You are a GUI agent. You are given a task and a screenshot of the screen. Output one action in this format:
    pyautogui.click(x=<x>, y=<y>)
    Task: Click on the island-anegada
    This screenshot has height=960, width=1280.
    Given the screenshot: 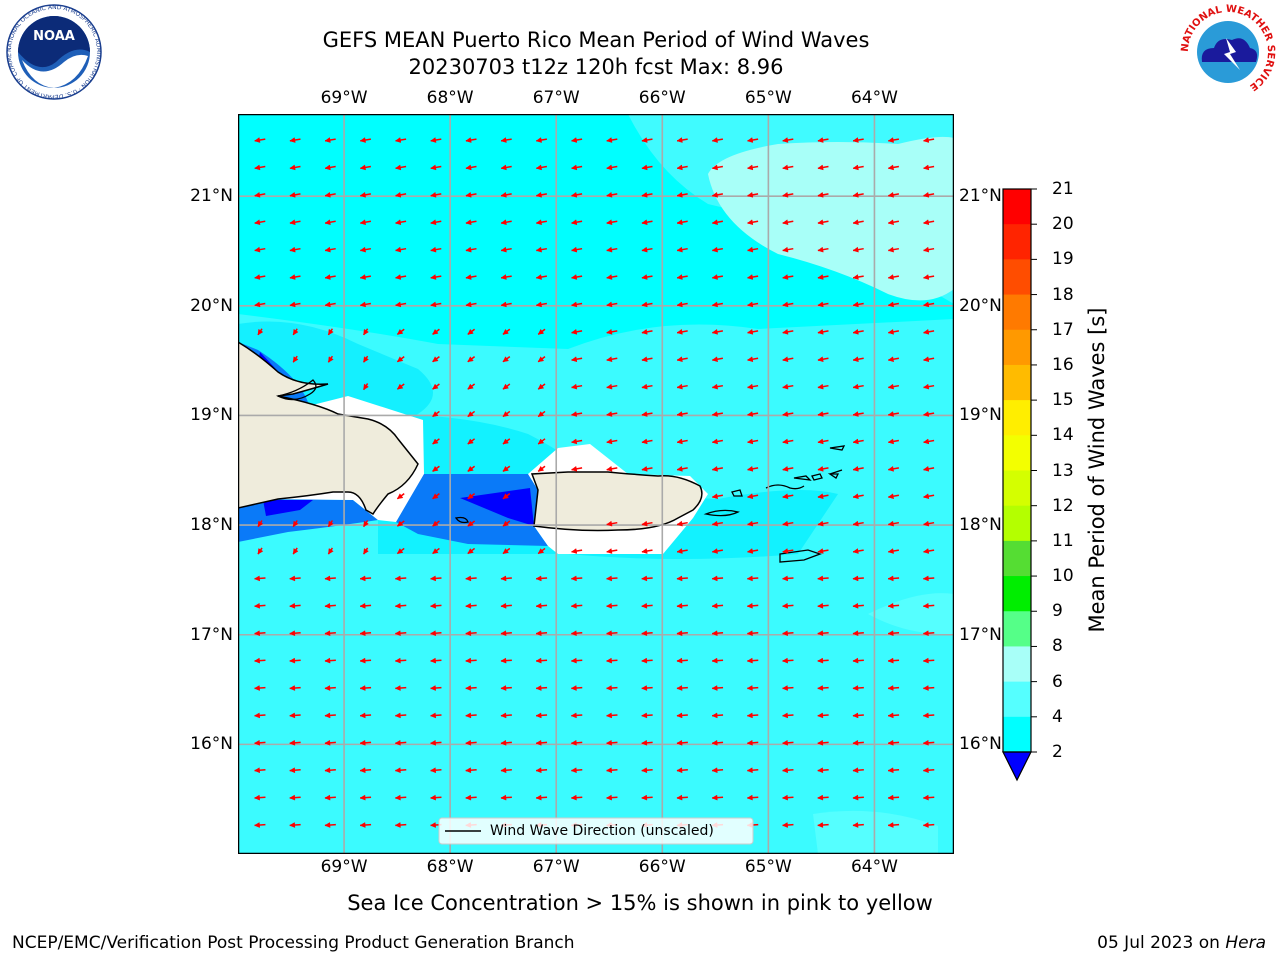 What is the action you would take?
    pyautogui.click(x=837, y=460)
    